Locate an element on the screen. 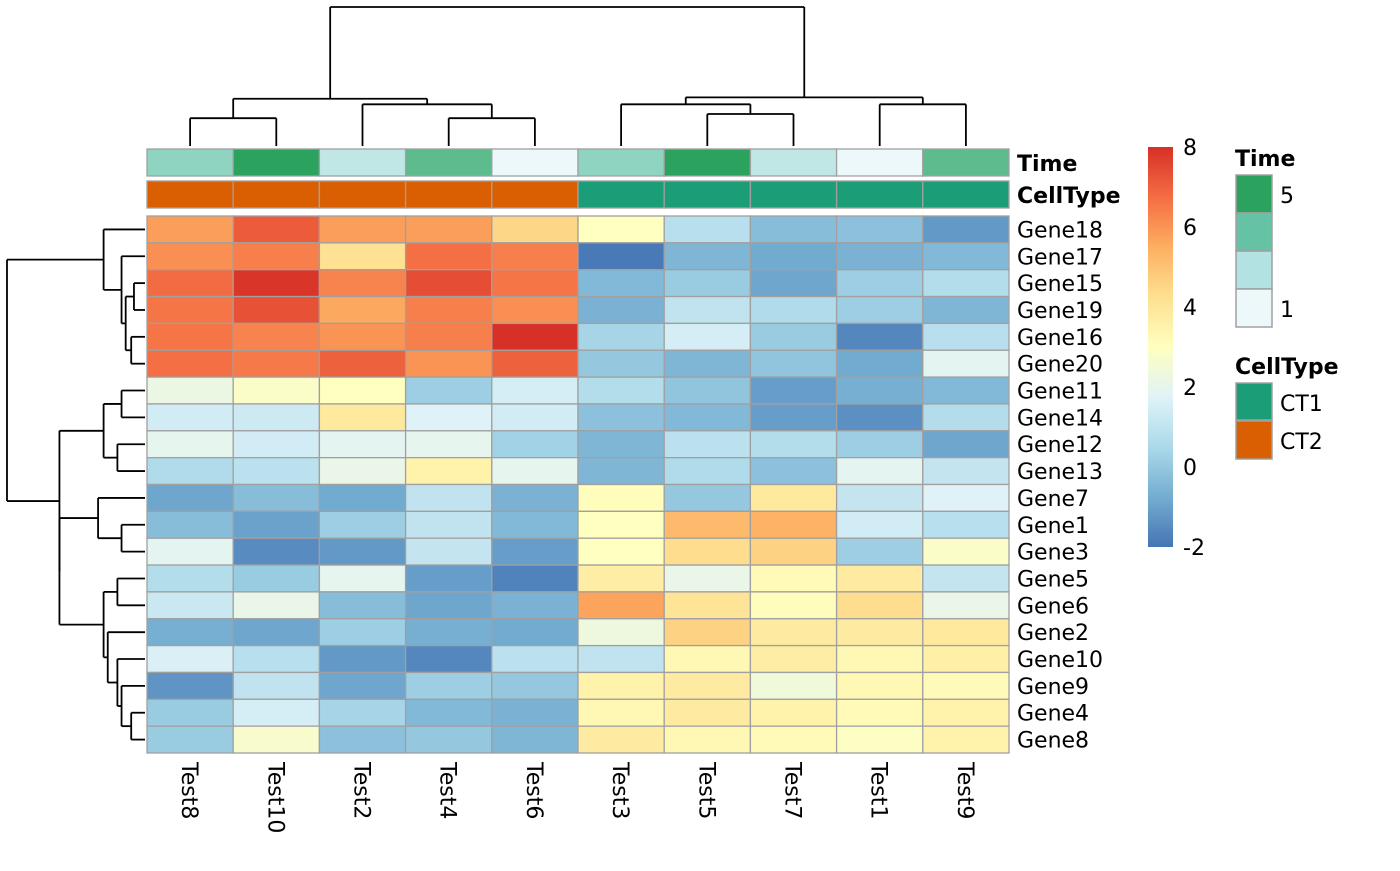  row-label: Gene4 is located at coordinates (1053, 714).